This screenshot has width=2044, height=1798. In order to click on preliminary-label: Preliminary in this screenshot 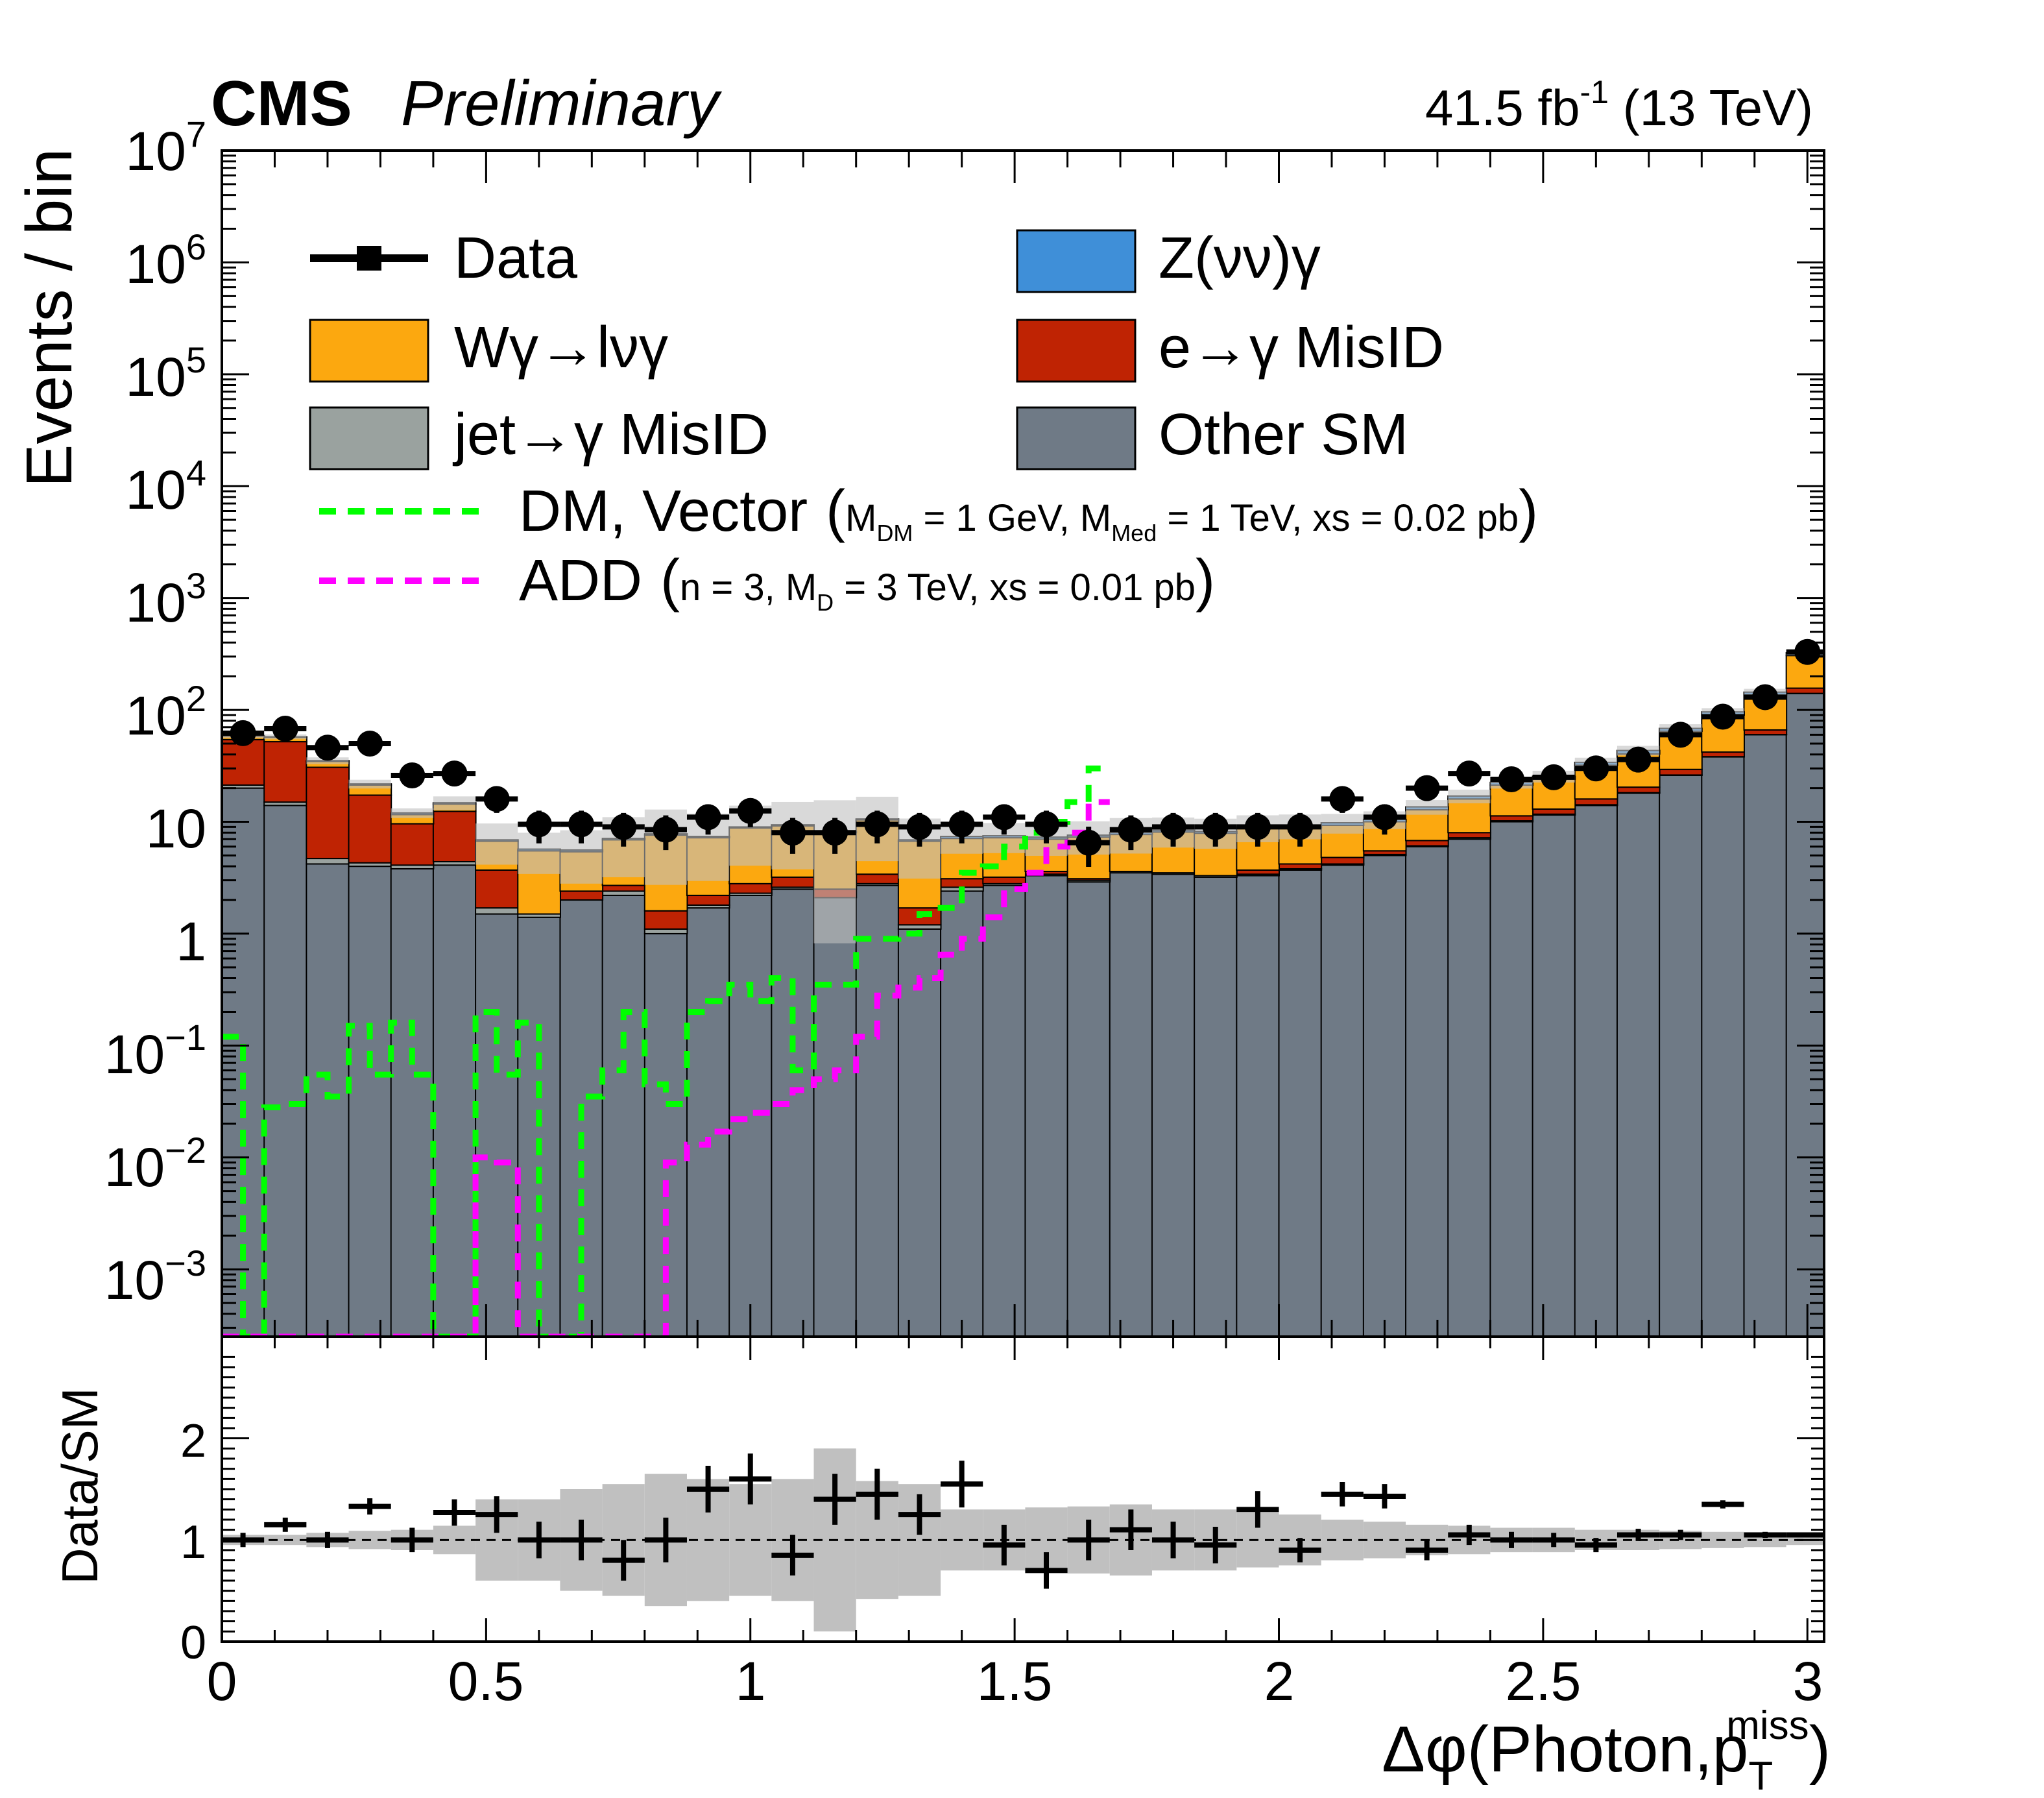, I will do `click(561, 103)`.